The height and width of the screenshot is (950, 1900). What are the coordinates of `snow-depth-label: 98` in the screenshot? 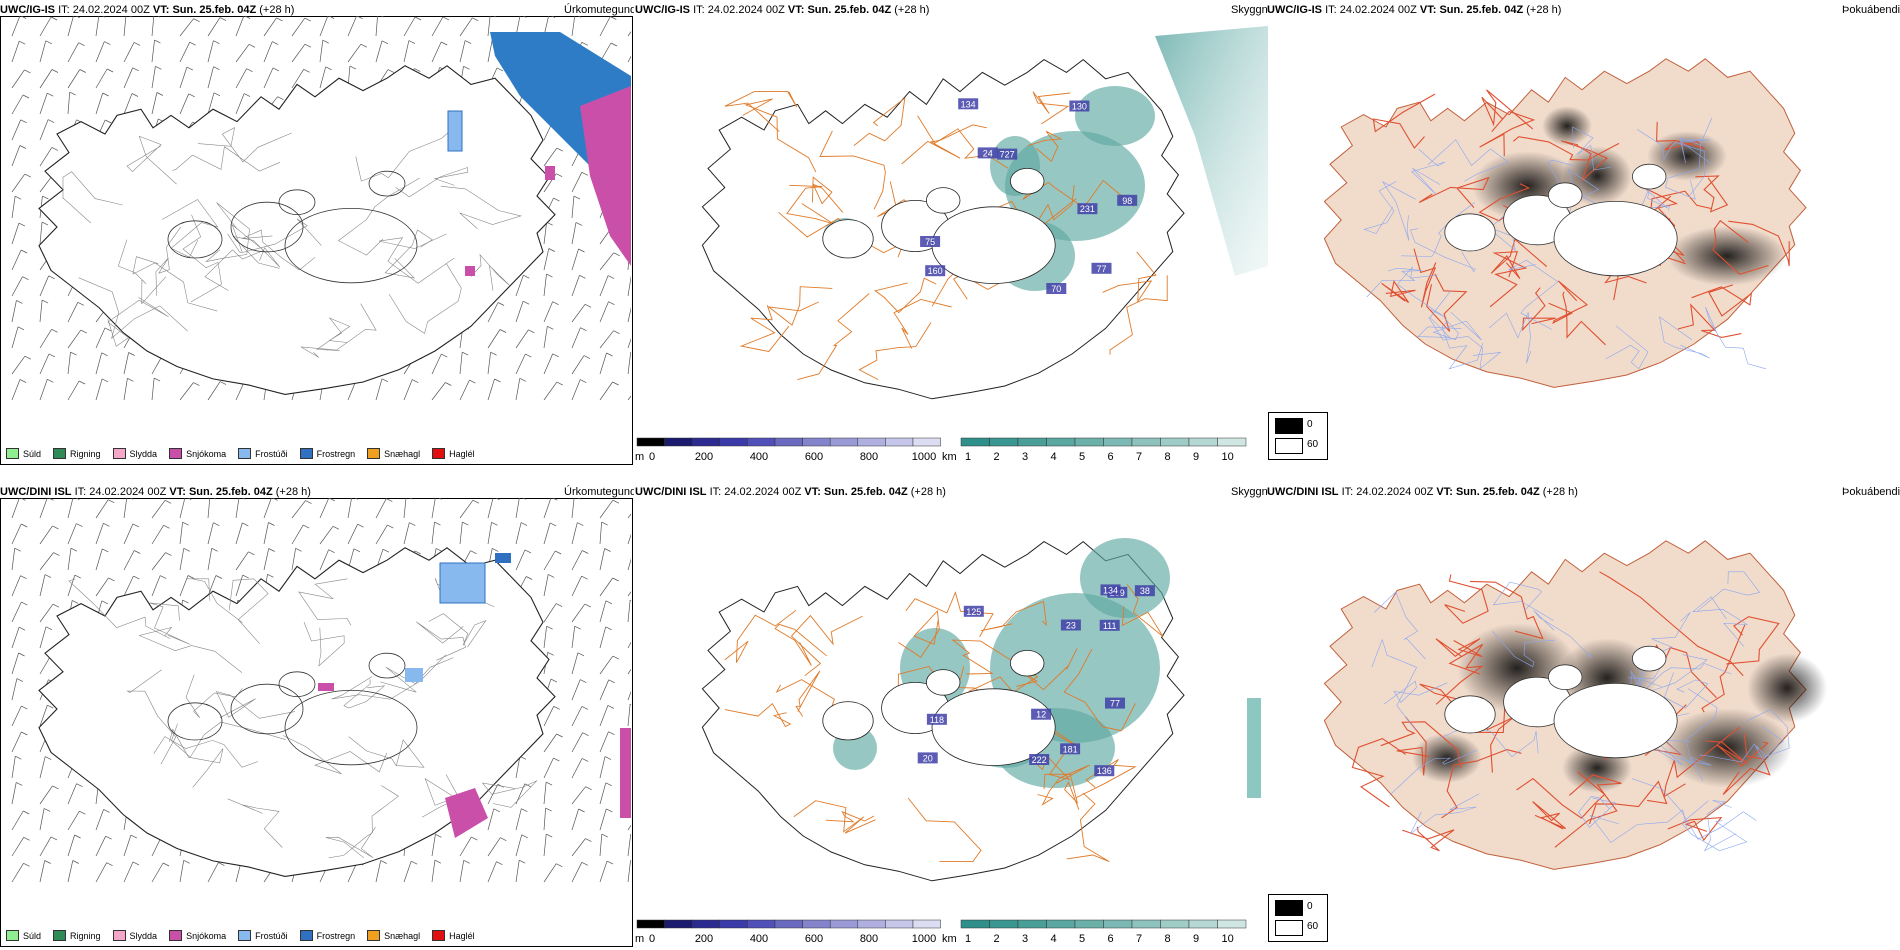 It's located at (1127, 201).